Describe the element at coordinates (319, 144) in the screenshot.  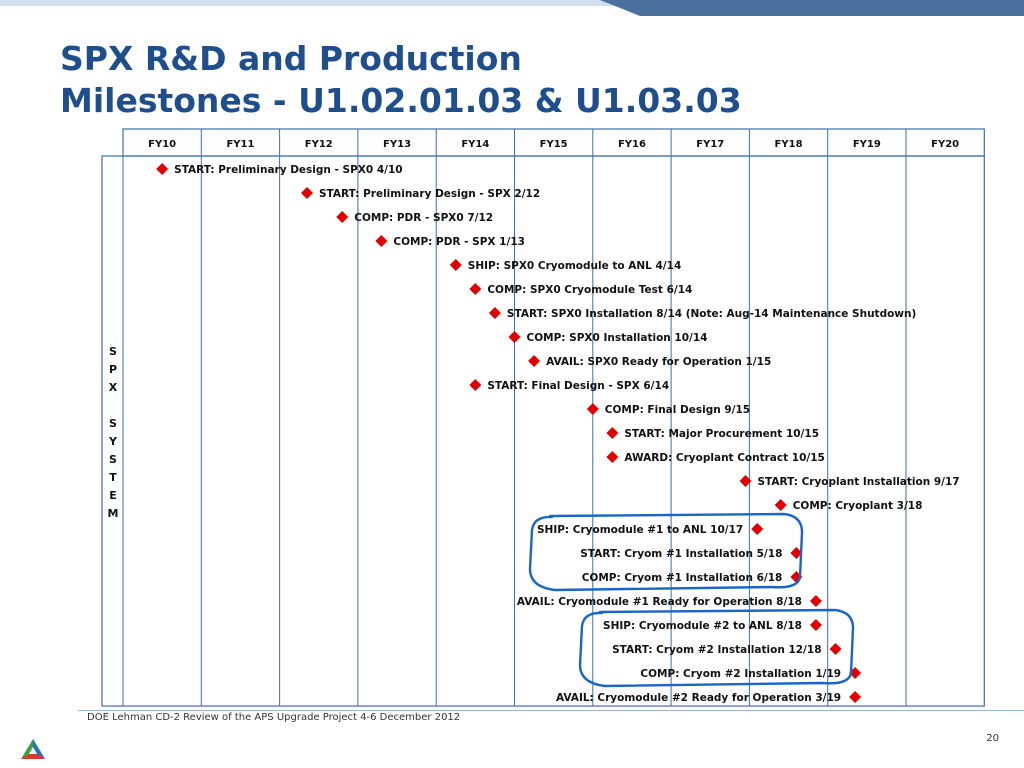
I see `fy-label: FY12` at that location.